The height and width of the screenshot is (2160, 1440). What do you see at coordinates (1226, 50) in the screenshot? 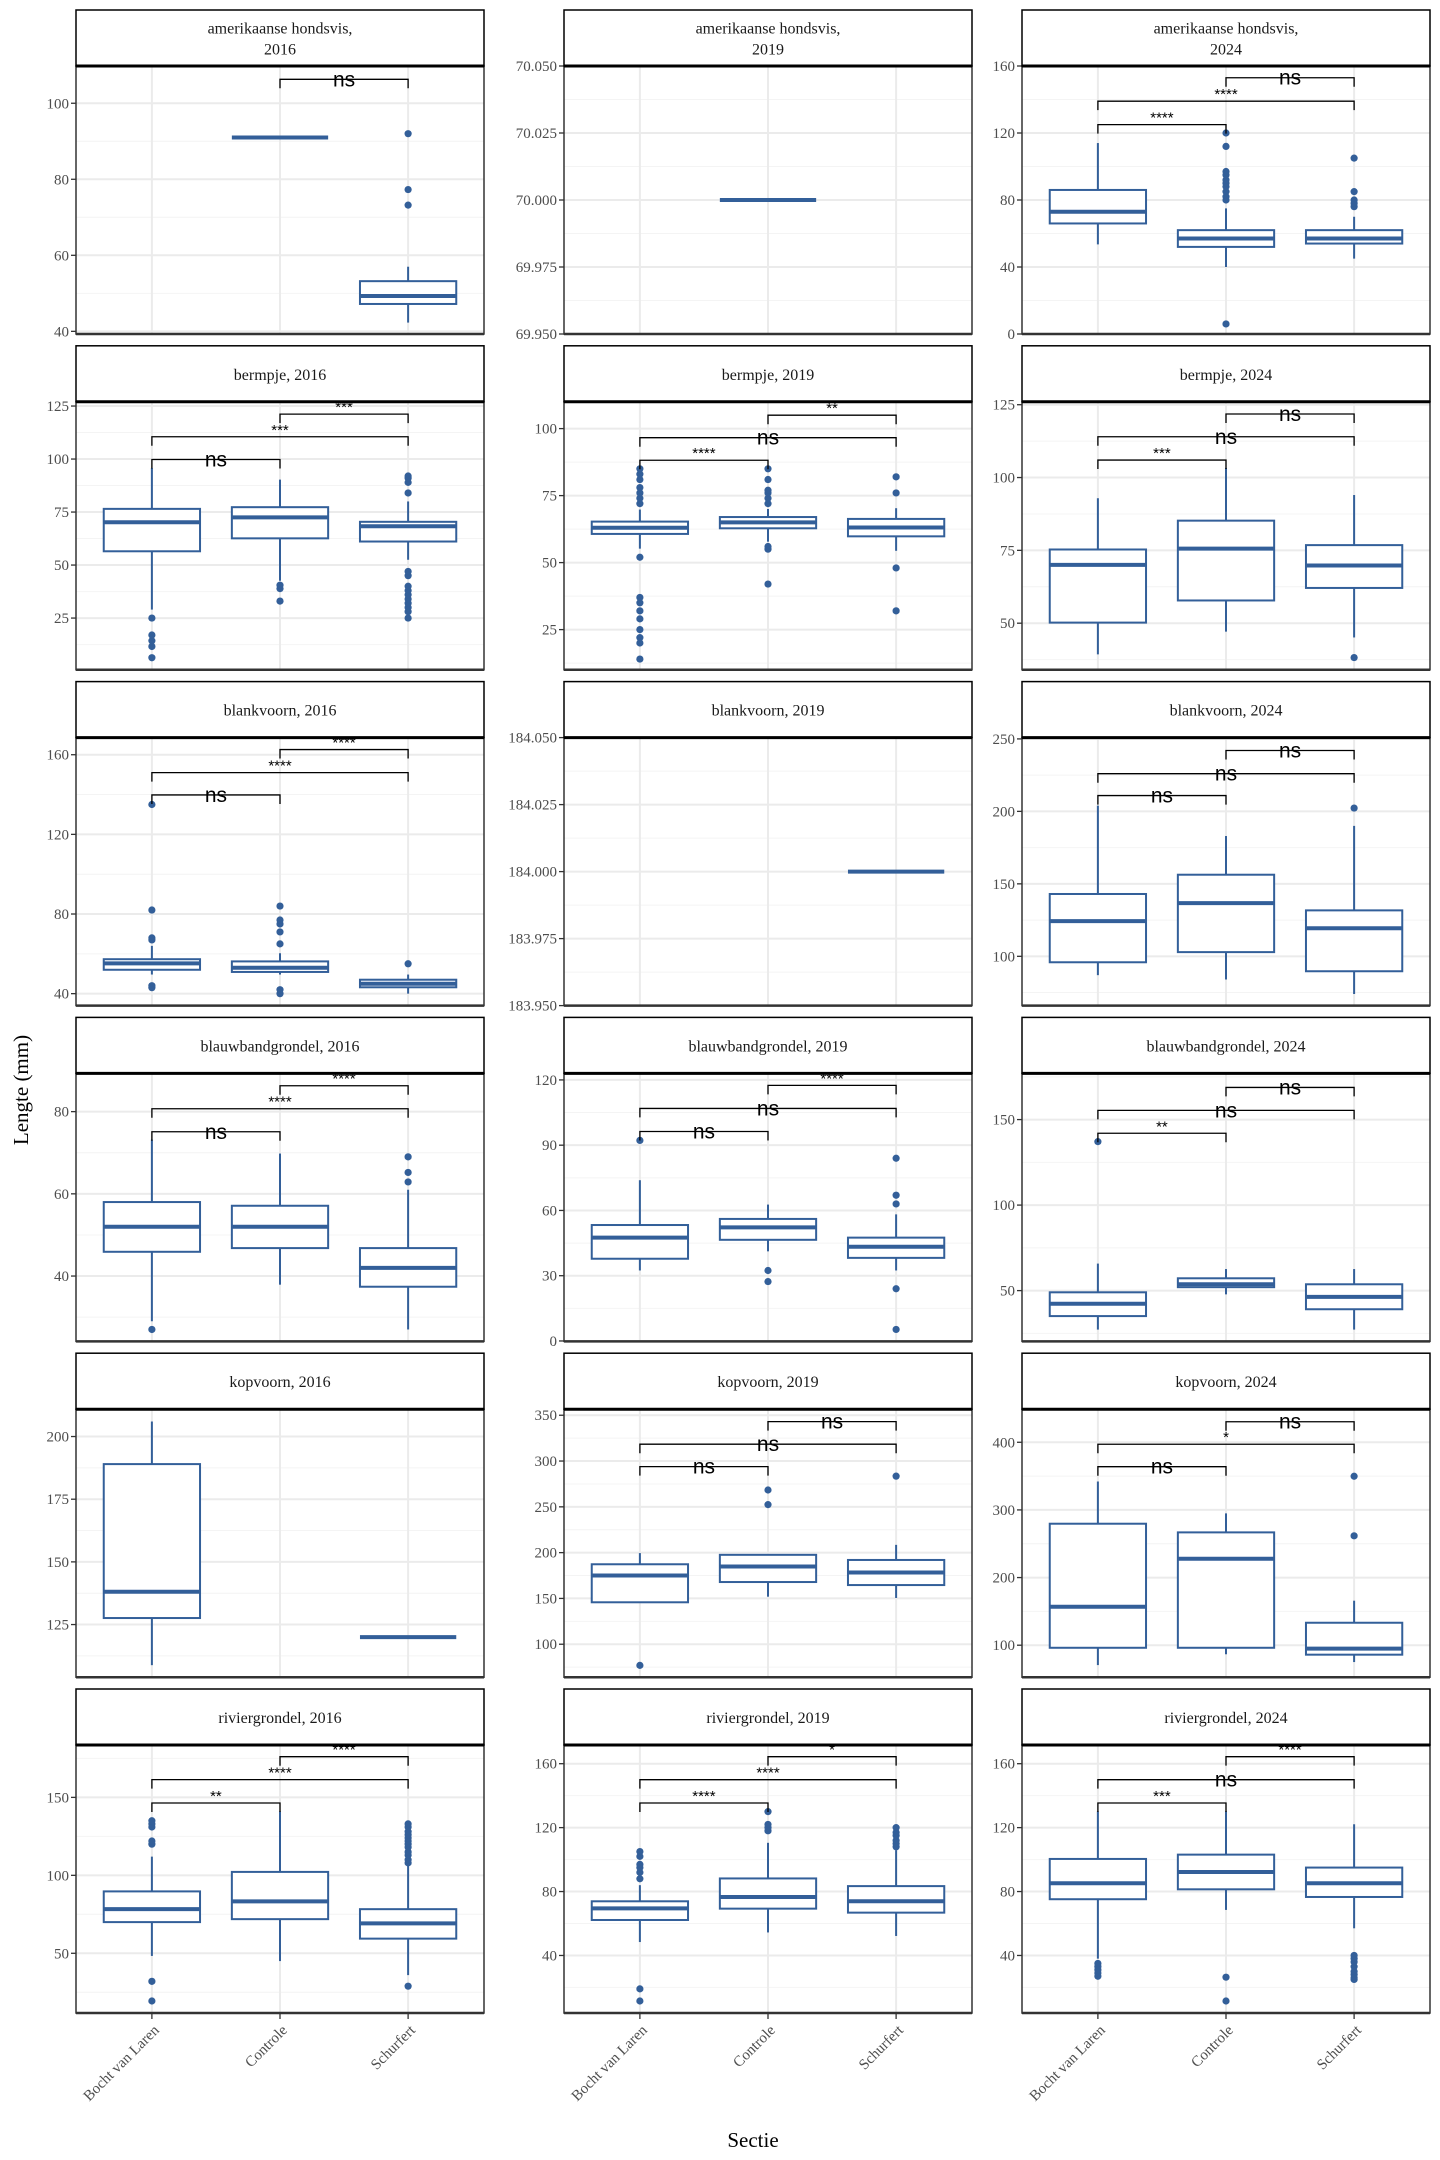
I see `facet-title: 2024` at bounding box center [1226, 50].